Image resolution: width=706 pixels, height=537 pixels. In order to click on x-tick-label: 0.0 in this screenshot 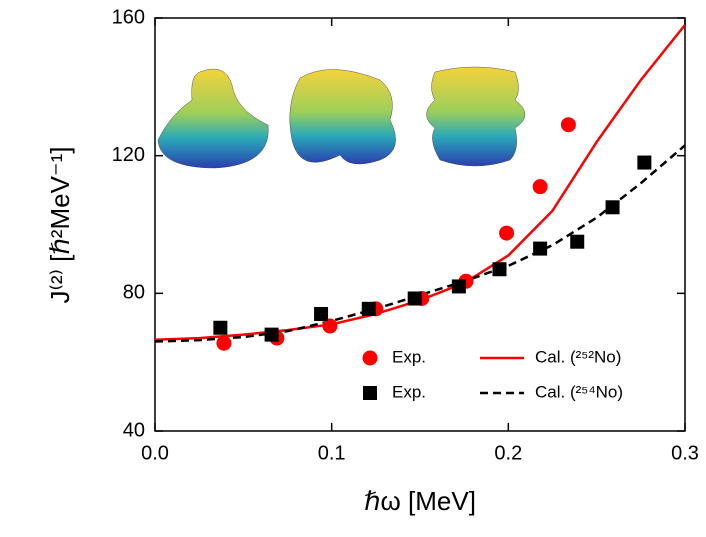, I will do `click(155, 453)`.